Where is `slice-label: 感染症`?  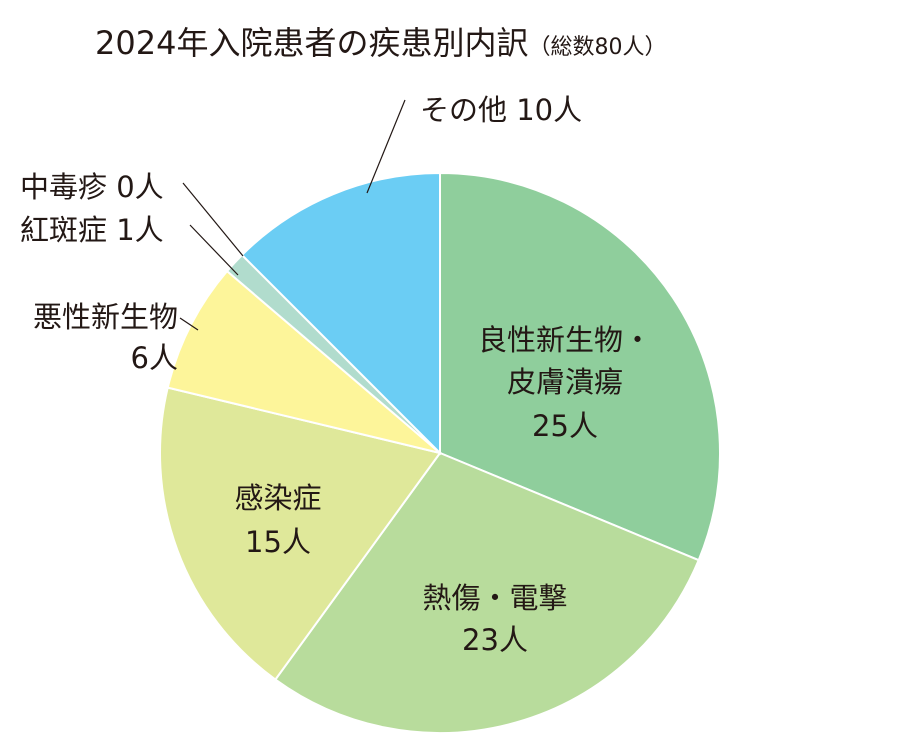 slice-label: 感染症 is located at coordinates (277, 498).